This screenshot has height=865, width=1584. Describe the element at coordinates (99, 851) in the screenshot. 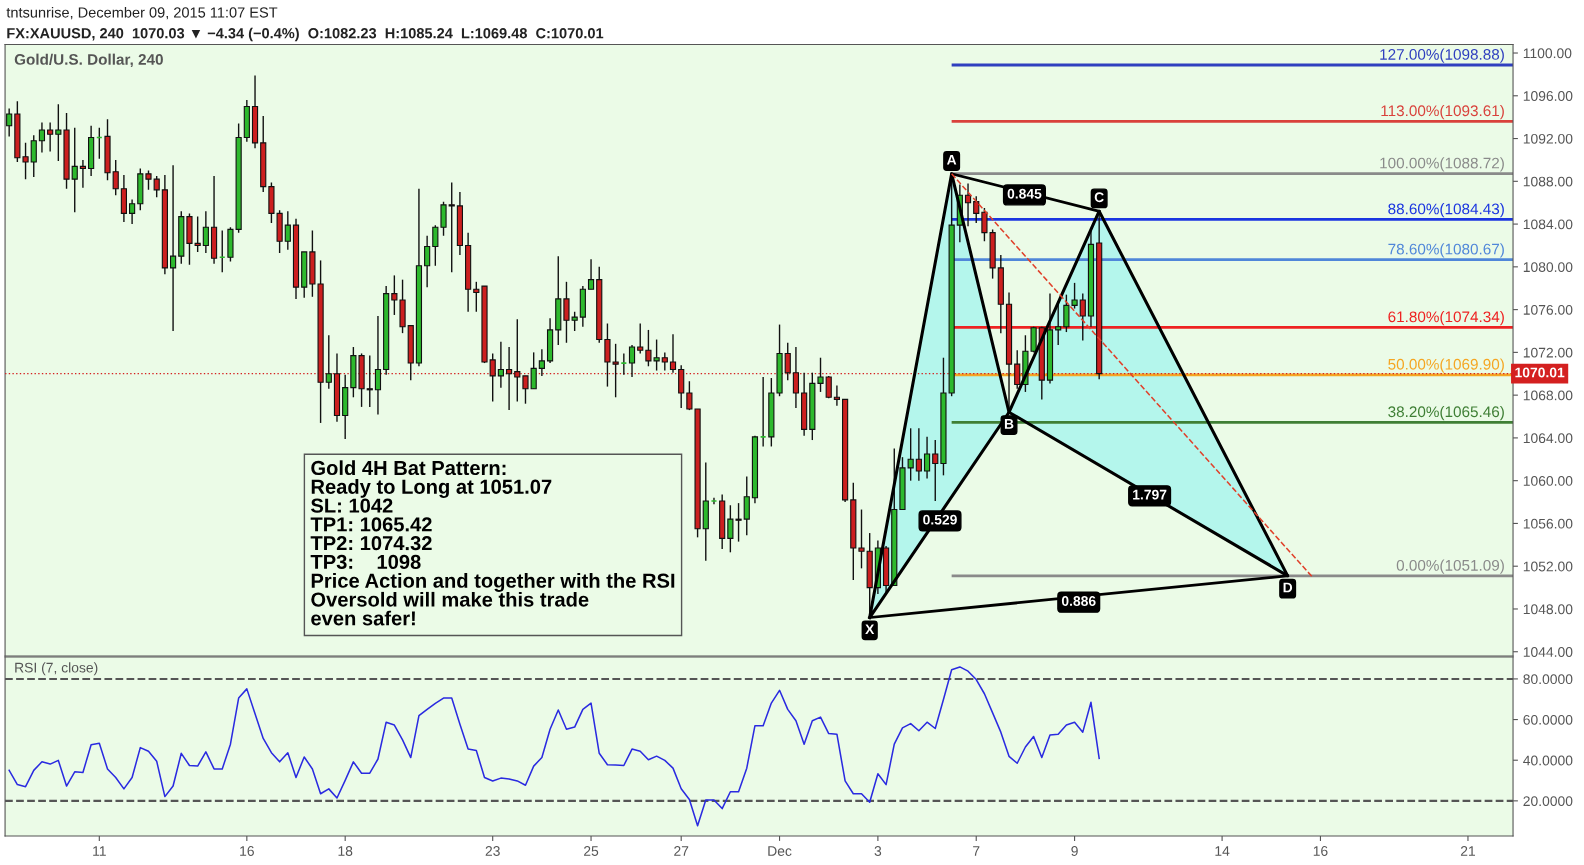

I see `x-tick-label: 11` at that location.